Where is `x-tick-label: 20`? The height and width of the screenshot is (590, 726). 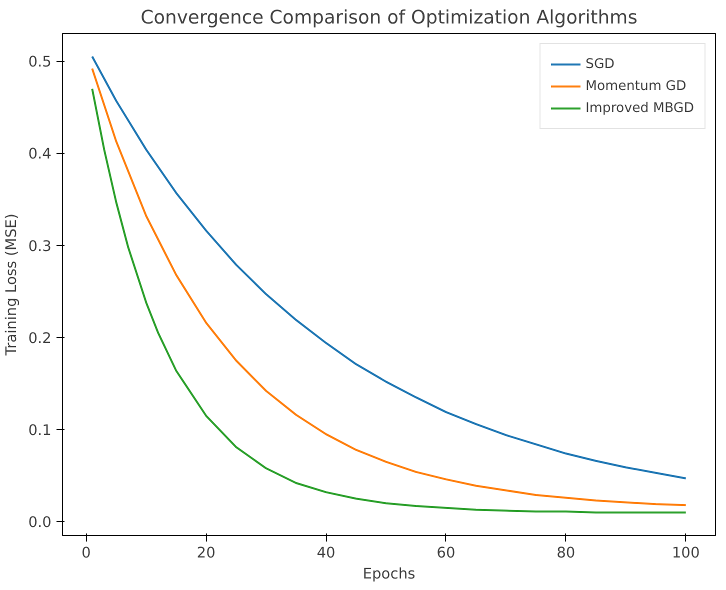 x-tick-label: 20 is located at coordinates (206, 553).